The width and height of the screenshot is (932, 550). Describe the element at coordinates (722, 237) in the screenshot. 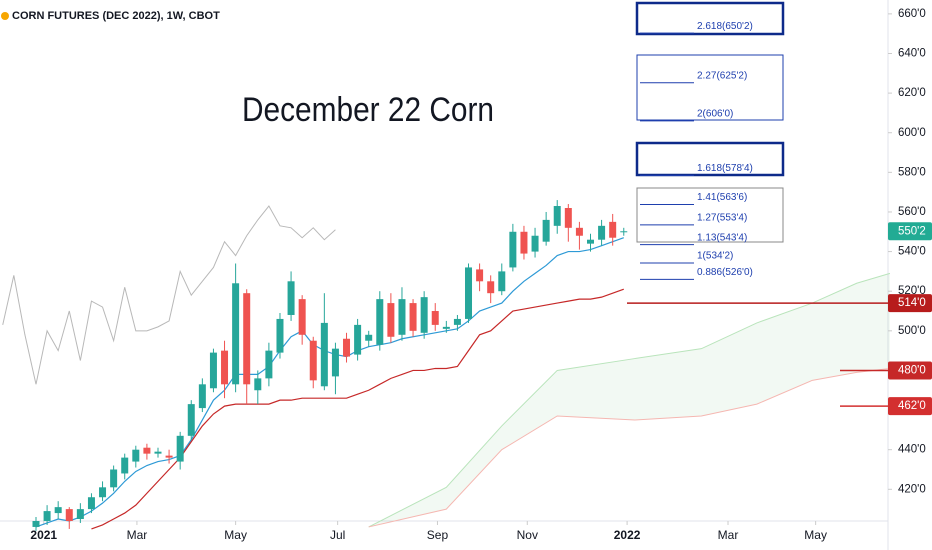

I see `fib-label: 1.13(543'4)` at that location.